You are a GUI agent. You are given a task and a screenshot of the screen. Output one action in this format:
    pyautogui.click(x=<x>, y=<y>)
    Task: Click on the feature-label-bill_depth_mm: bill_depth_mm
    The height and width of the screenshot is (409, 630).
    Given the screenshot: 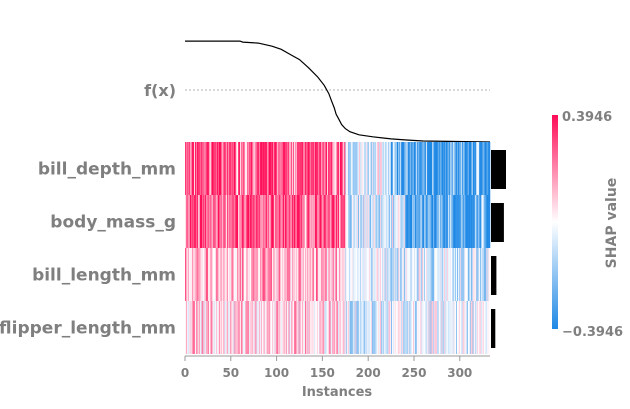 What is the action you would take?
    pyautogui.click(x=107, y=170)
    